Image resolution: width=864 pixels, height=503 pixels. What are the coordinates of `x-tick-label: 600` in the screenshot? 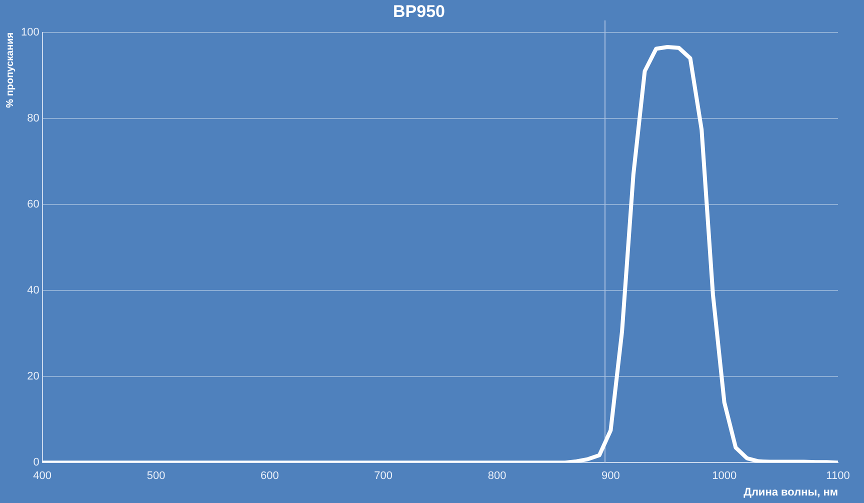 It's located at (269, 476).